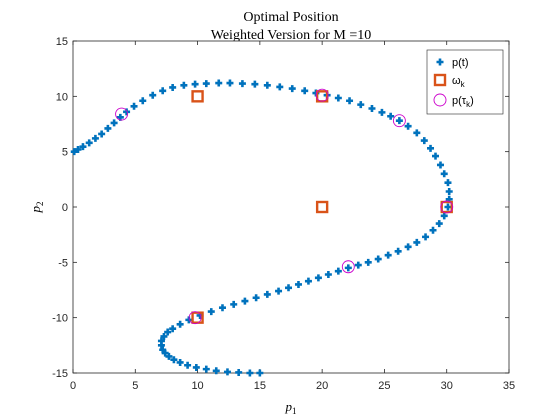 Image resolution: width=560 pixels, height=420 pixels. What do you see at coordinates (290, 17) in the screenshot?
I see `chart-title: Optimal Position` at bounding box center [290, 17].